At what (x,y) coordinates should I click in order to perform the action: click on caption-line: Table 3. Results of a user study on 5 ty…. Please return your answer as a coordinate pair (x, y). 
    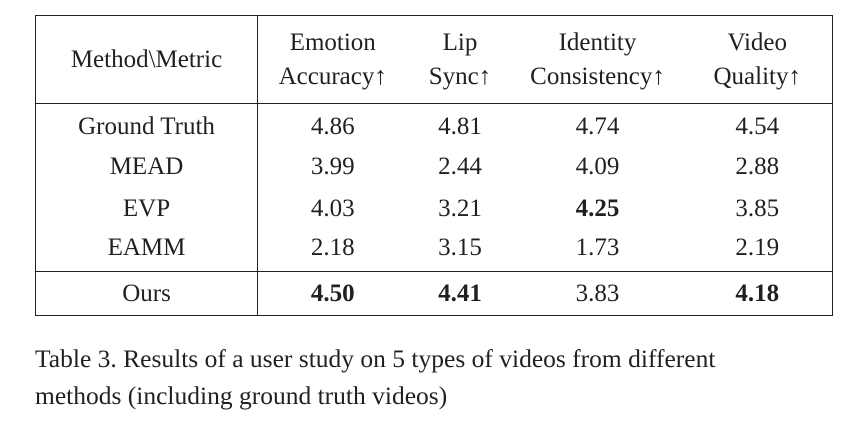
    Looking at the image, I should click on (375, 358).